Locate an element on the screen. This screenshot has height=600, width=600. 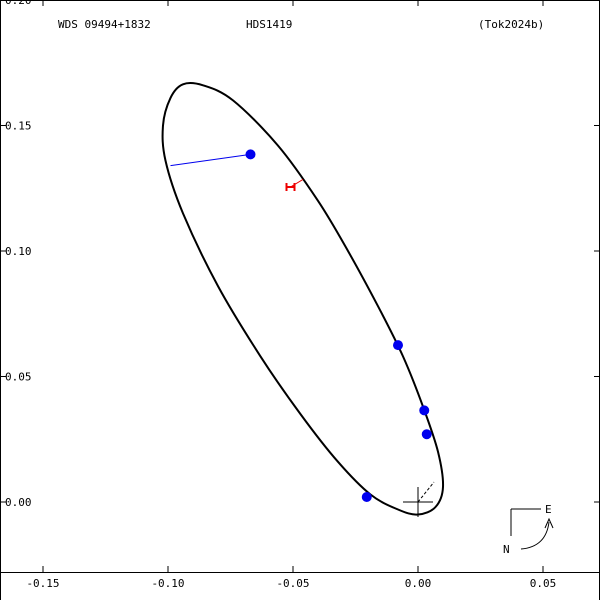
x-tick-label: -0.15 is located at coordinates (42, 583).